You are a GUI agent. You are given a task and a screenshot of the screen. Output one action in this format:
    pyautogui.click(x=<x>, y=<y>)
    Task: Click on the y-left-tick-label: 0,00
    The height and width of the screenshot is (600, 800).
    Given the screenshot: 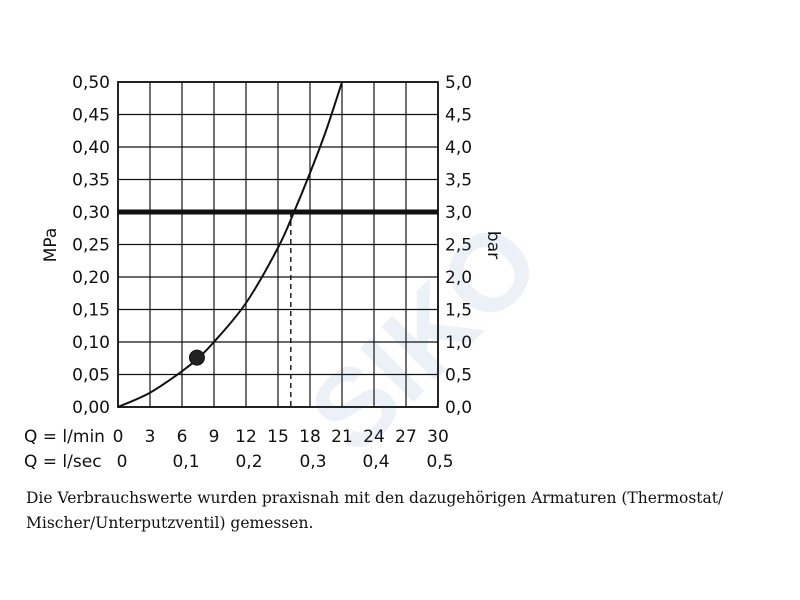 What is the action you would take?
    pyautogui.click(x=91, y=408)
    